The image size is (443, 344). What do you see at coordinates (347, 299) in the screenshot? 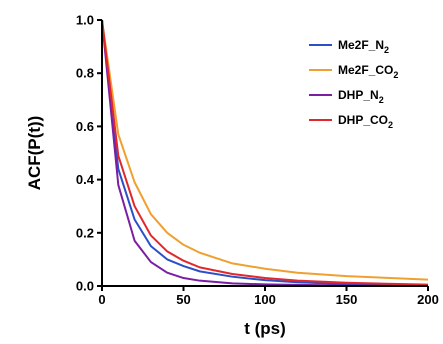
I see `x-tick-label: 150` at bounding box center [347, 299].